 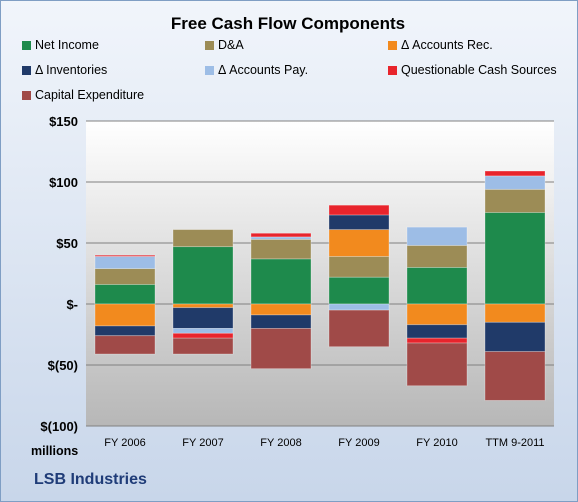 I want to click on y-tick-label: $100, so click(x=63, y=182).